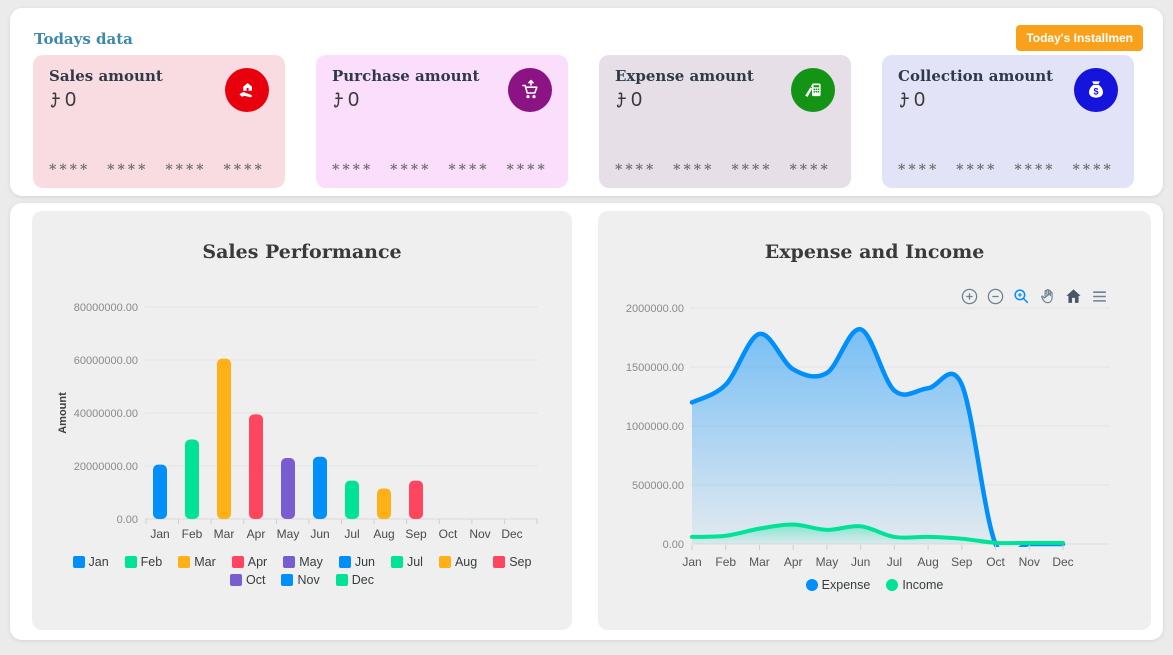  I want to click on zoom-in-icon, so click(969, 296).